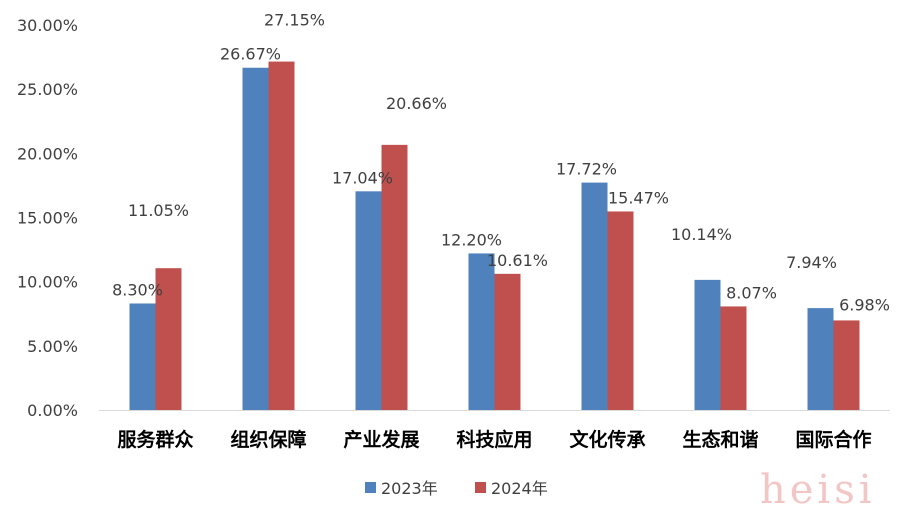  What do you see at coordinates (751, 292) in the screenshot?
I see `data-label: 8.07%` at bounding box center [751, 292].